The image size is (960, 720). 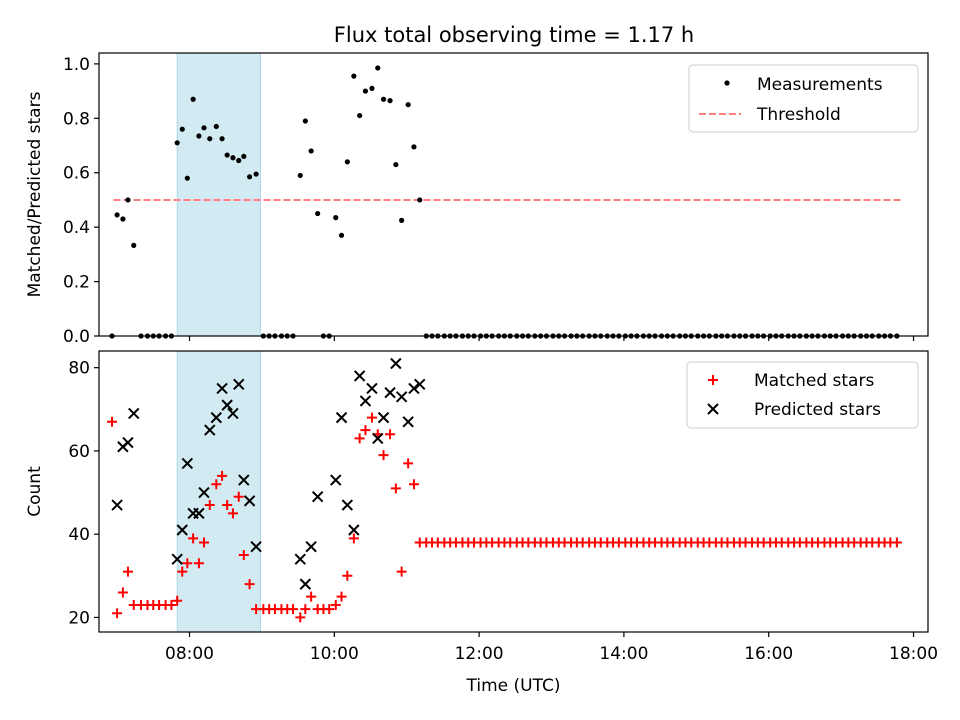 What do you see at coordinates (79, 535) in the screenshot?
I see `y-tick-label: 40` at bounding box center [79, 535].